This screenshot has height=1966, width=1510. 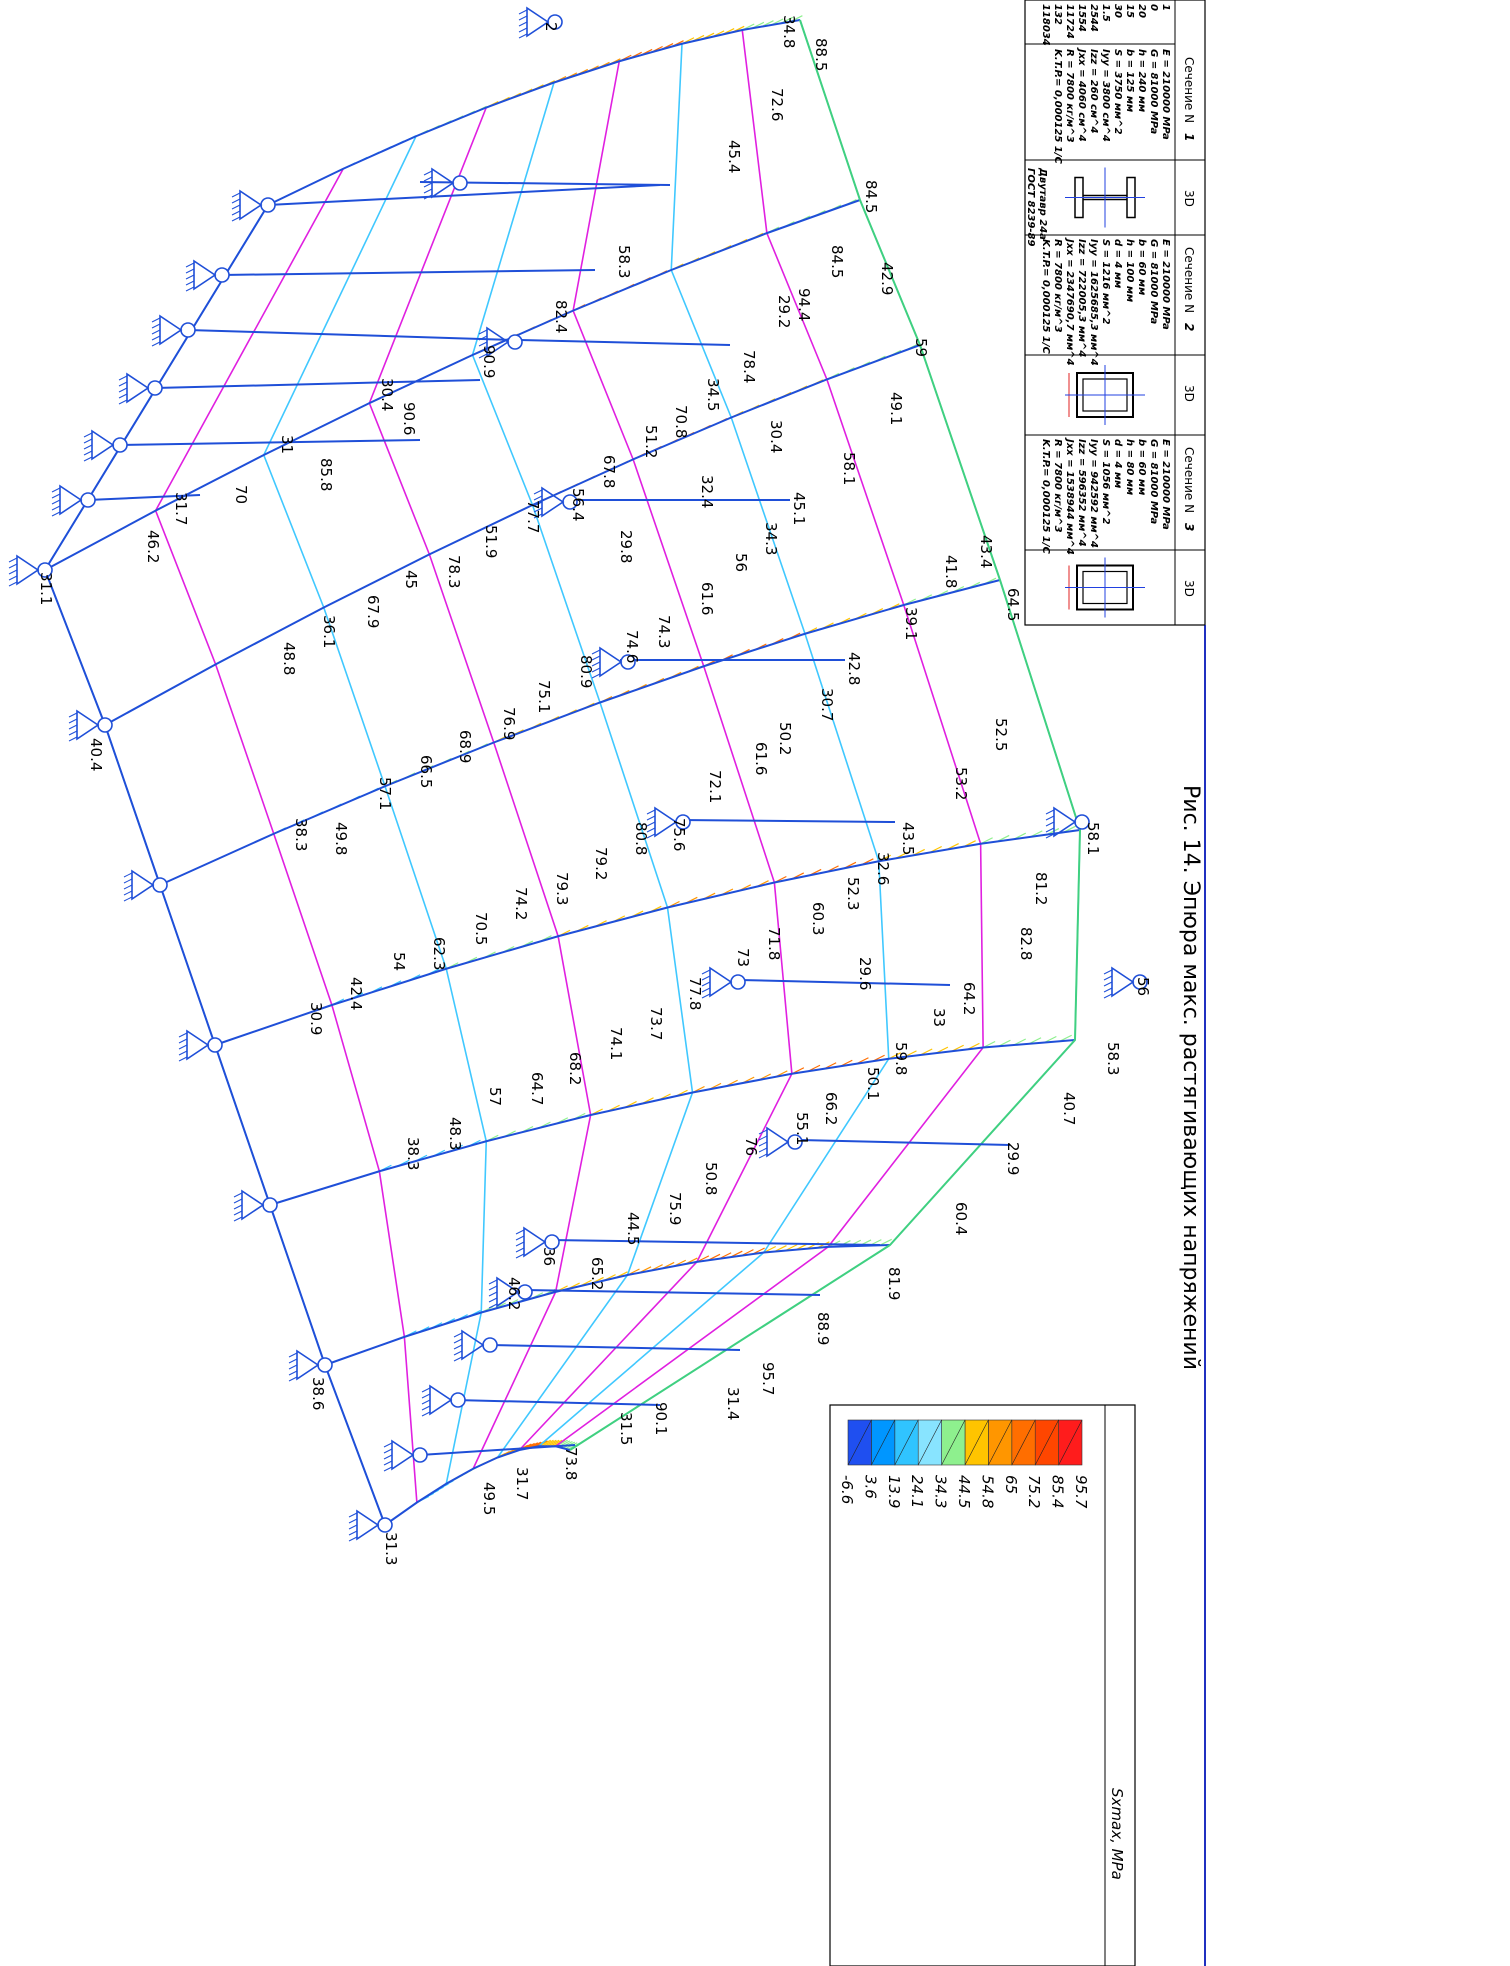 I want to click on node-label: 88.9, so click(x=823, y=1328).